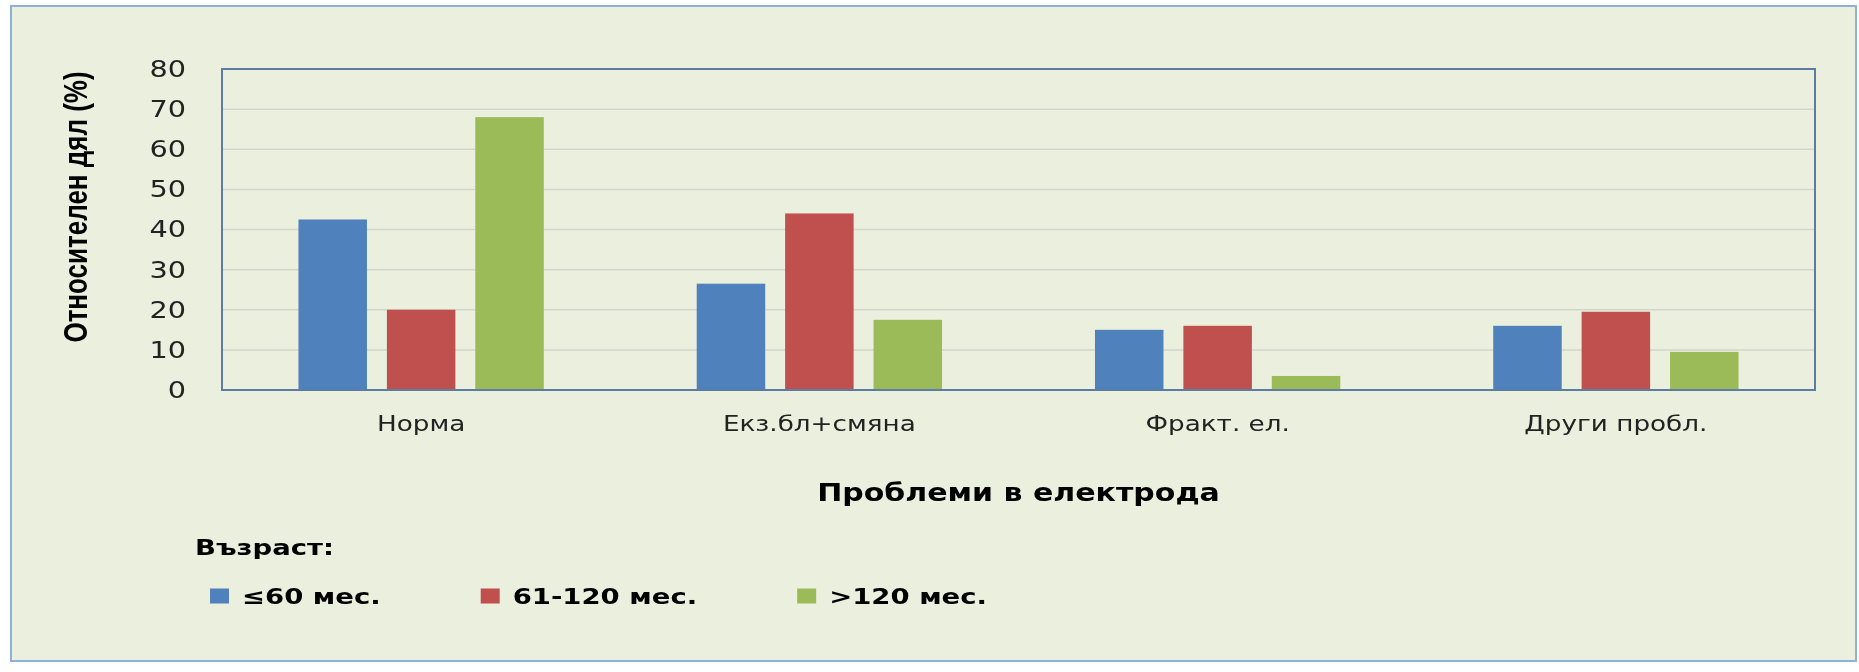  I want to click on legend-label: ≤60 мес., so click(311, 596).